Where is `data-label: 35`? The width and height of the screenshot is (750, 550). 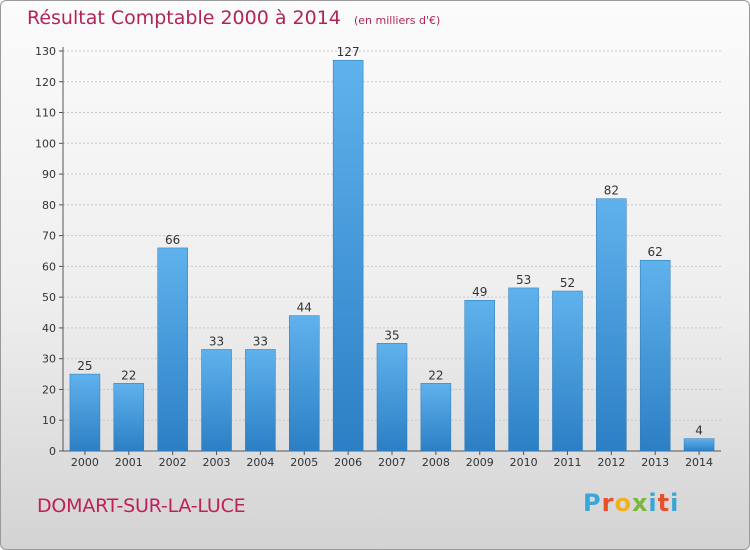 data-label: 35 is located at coordinates (391, 335).